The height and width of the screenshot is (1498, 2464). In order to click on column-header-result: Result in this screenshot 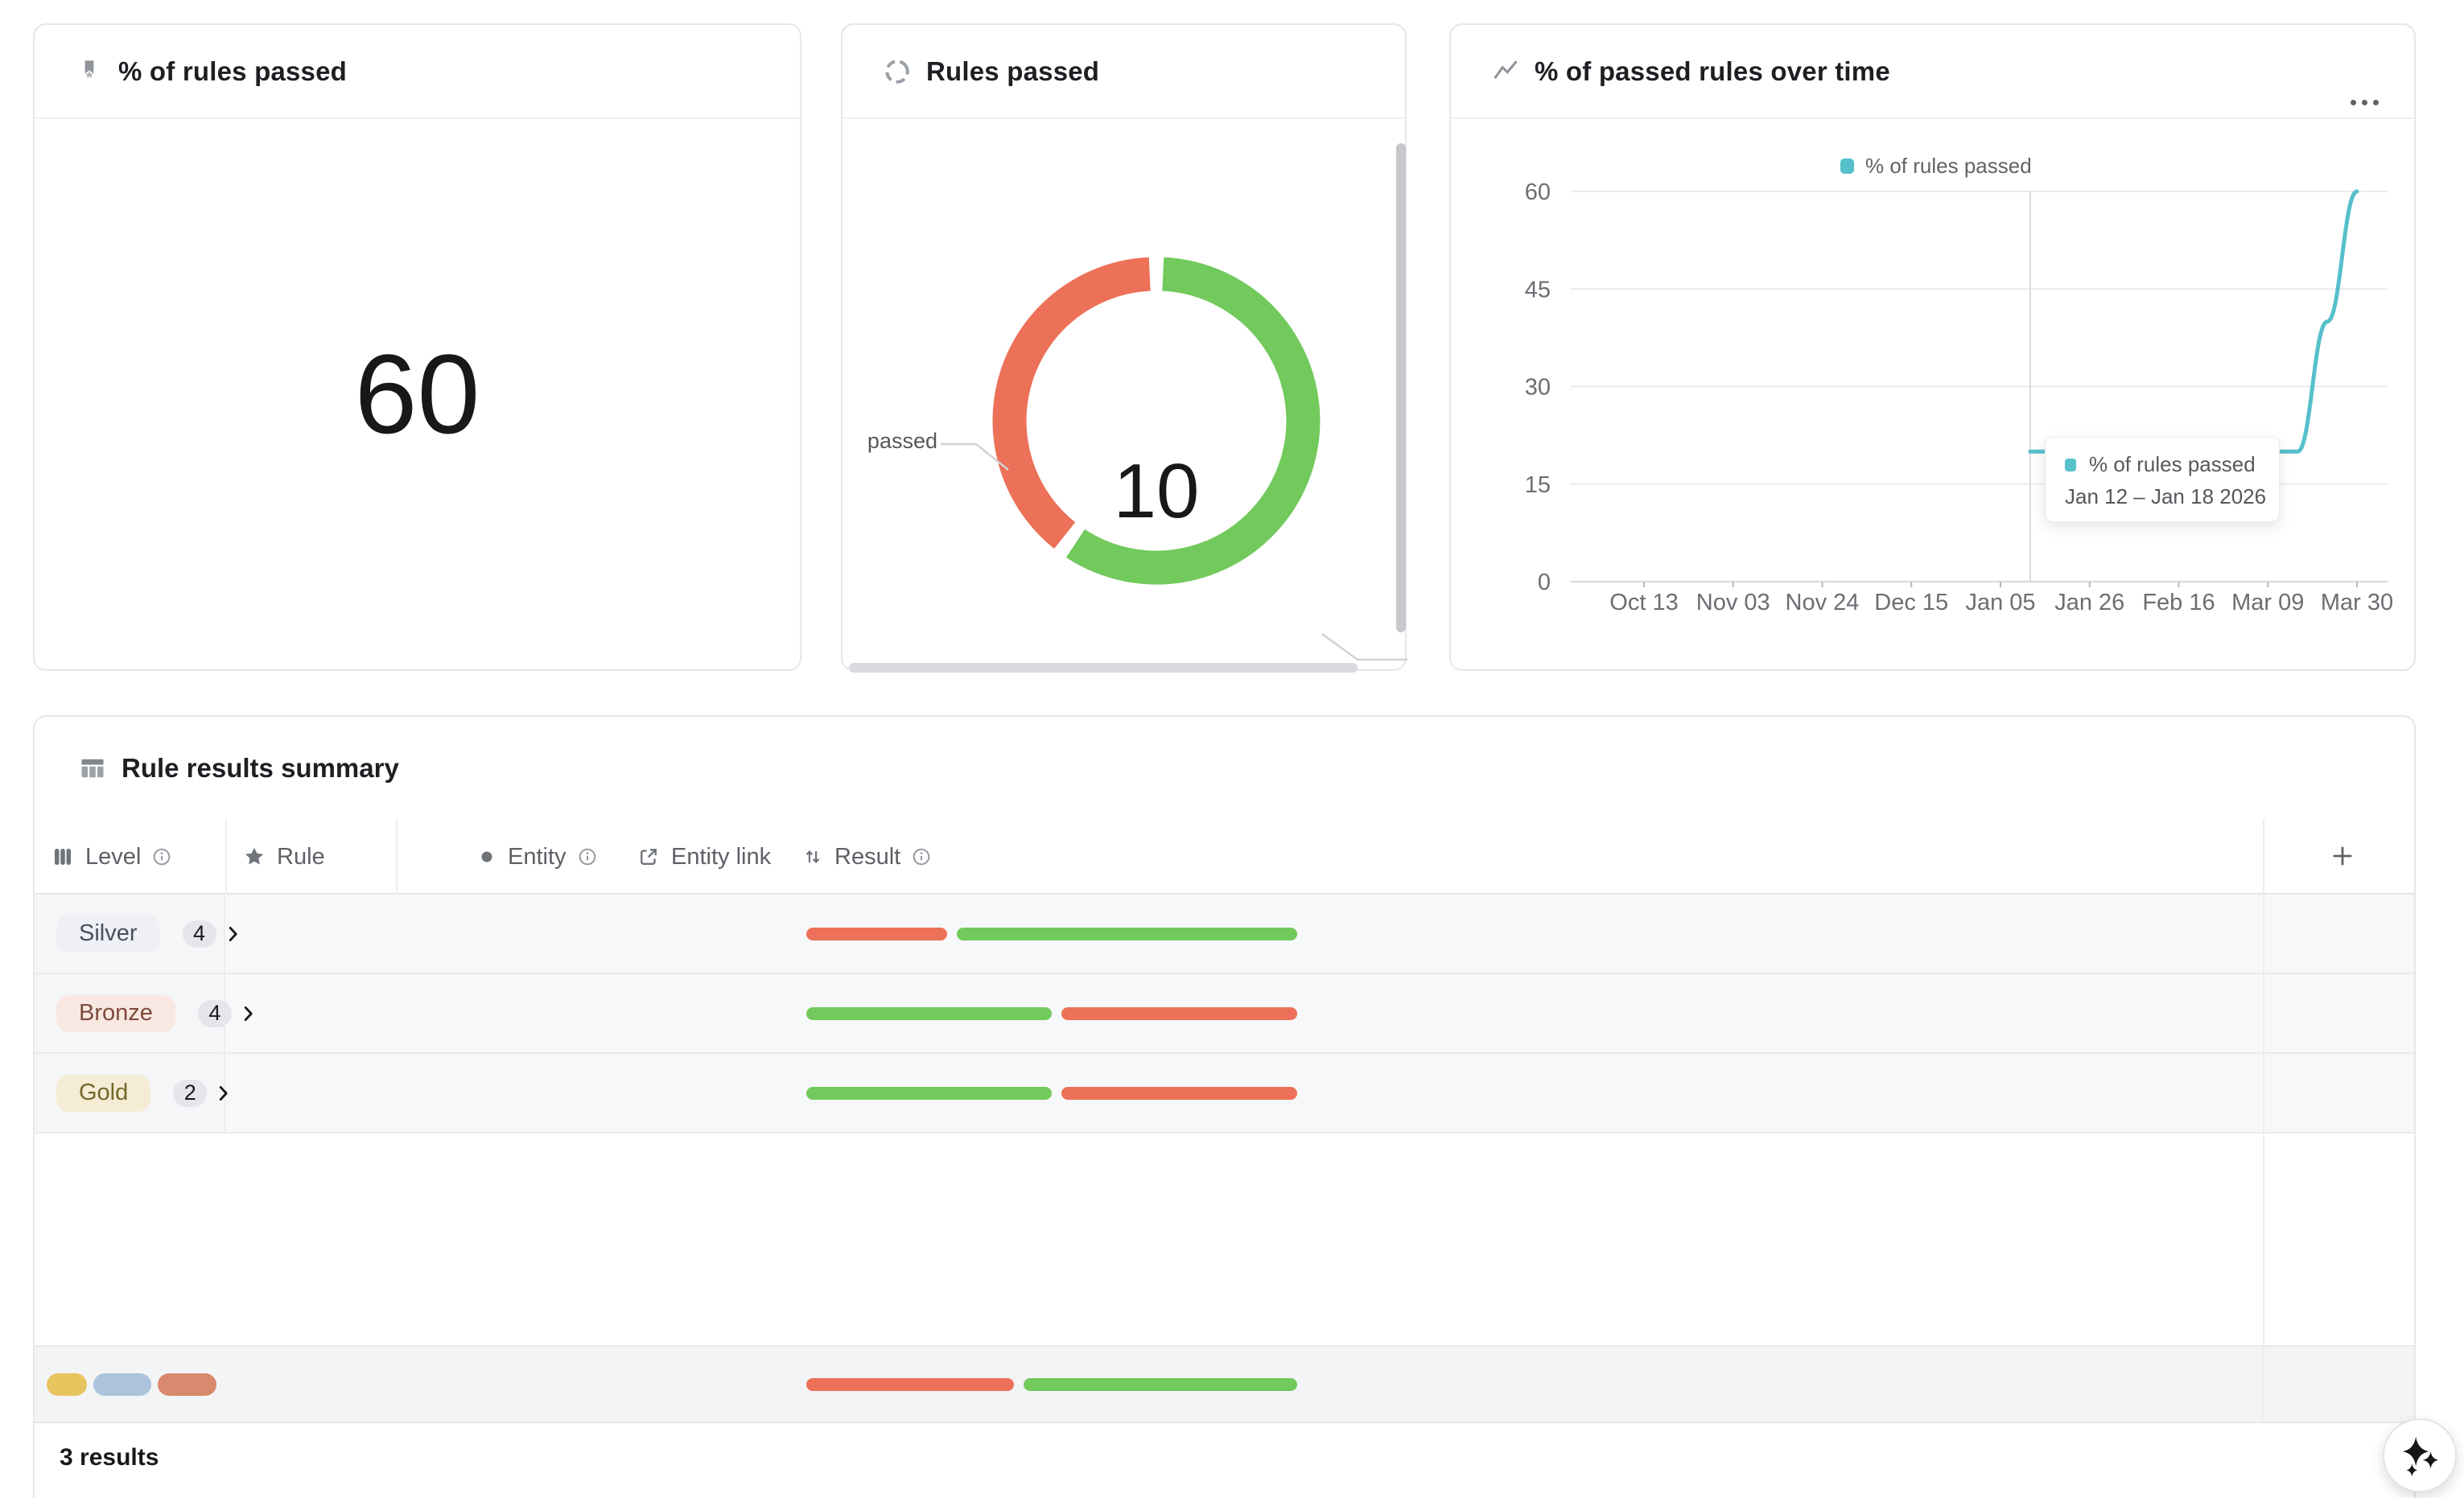, I will do `click(866, 857)`.